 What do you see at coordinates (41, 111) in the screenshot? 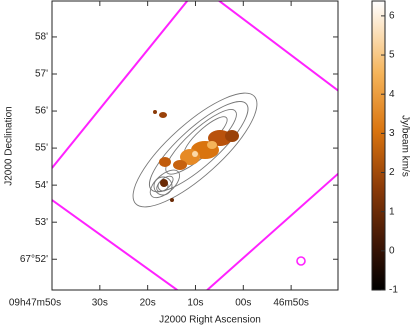
I see `y-tick-label: 56'` at bounding box center [41, 111].